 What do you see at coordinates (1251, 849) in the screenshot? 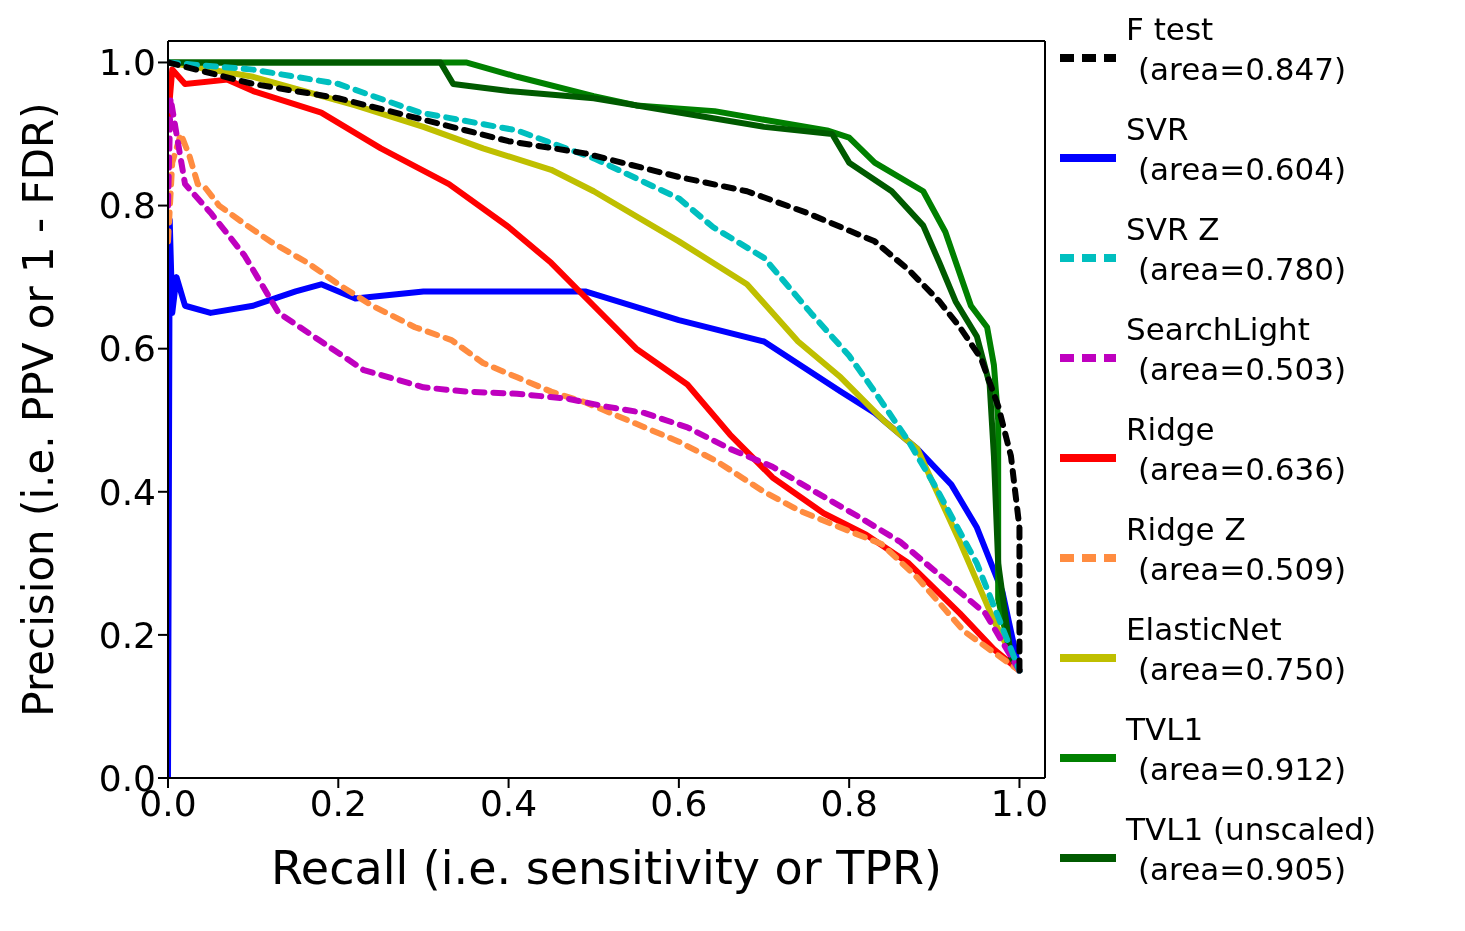
I see `legend-label: TVL1 (unscaled) (area=0.905)` at bounding box center [1251, 849].